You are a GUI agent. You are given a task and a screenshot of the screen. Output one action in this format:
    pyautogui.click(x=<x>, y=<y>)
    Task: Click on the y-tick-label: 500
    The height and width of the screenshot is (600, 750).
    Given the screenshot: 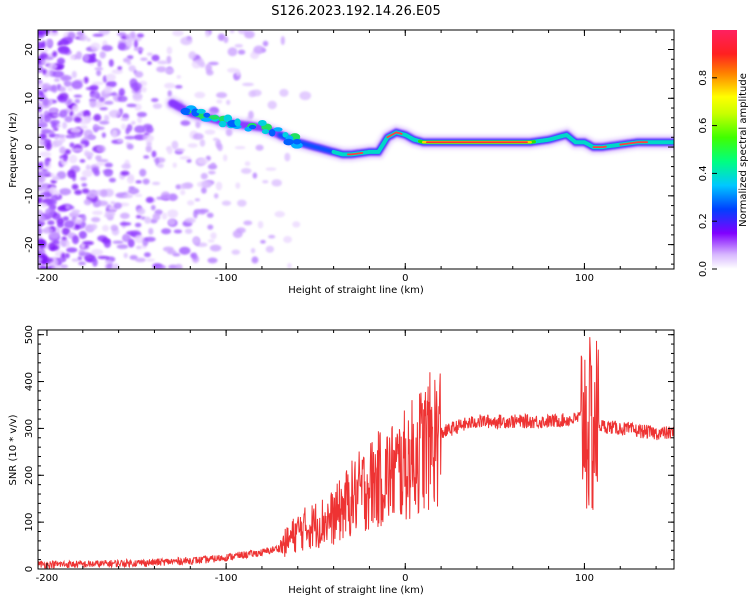 What is the action you would take?
    pyautogui.click(x=29, y=334)
    